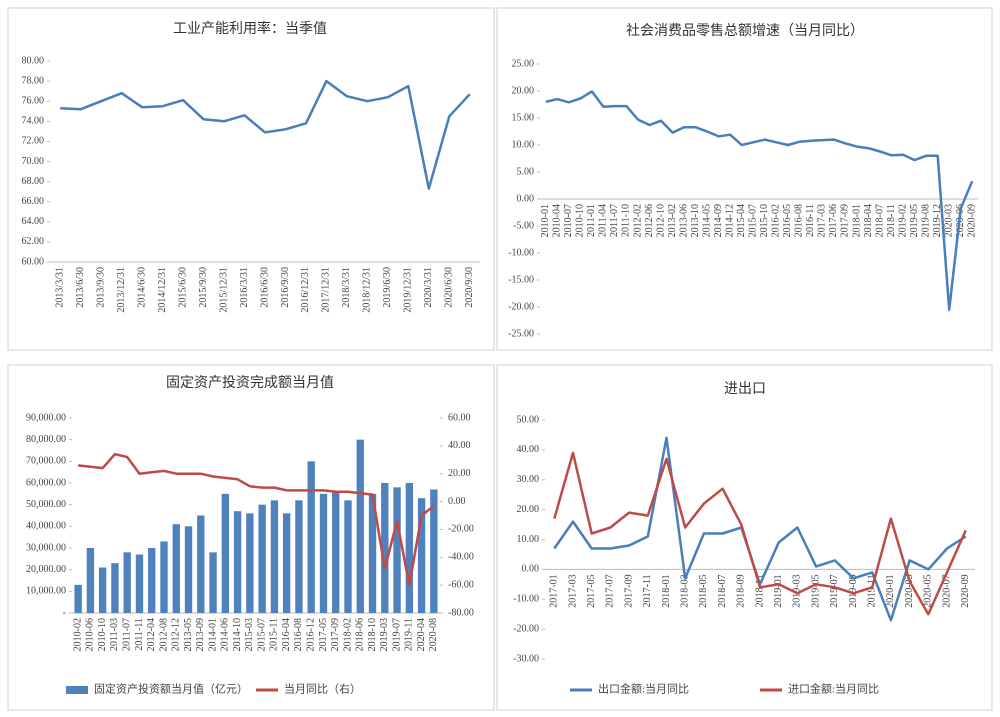 The width and height of the screenshot is (1000, 717). I want to click on x-tick-label: 2017-05, so click(591, 590).